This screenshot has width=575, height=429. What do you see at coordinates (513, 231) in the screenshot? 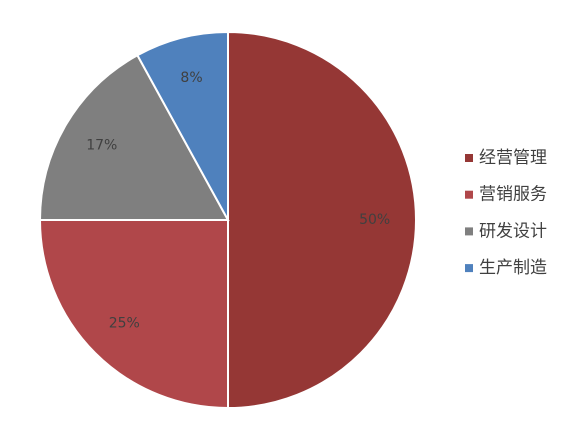
I see `legend-label: 研发设计` at bounding box center [513, 231].